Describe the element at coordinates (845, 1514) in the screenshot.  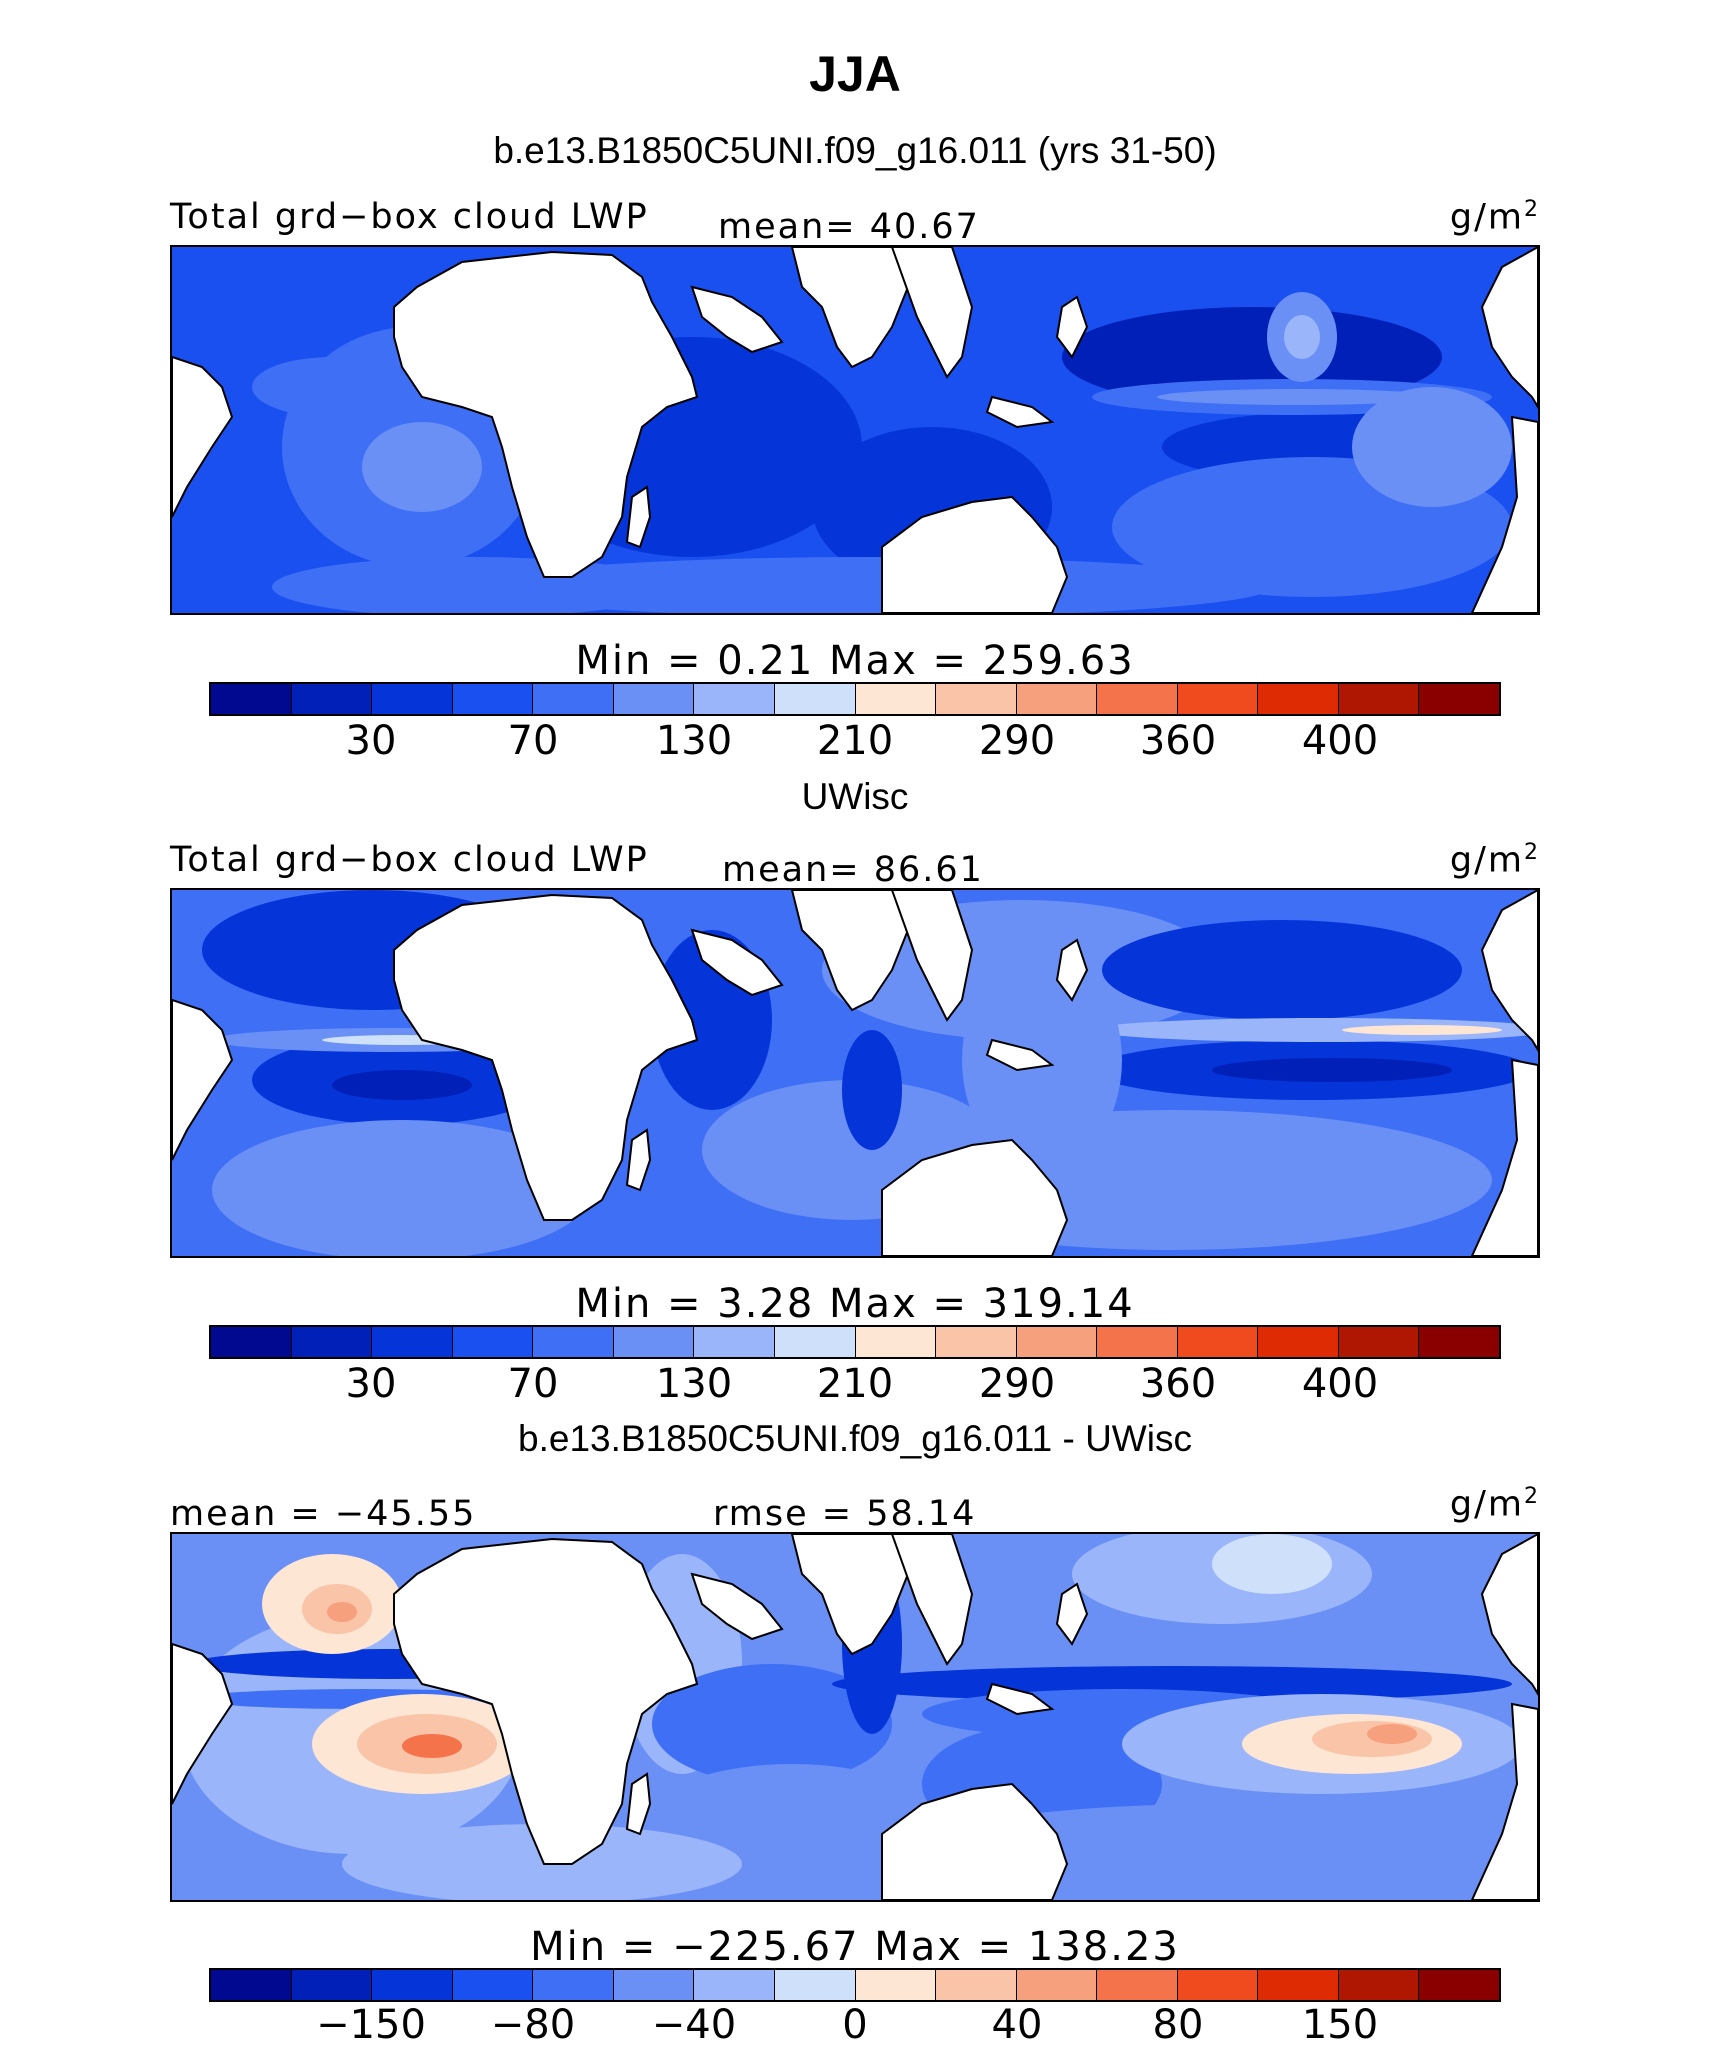
I see `panel-3-rmse-label: rmse = 58.14` at that location.